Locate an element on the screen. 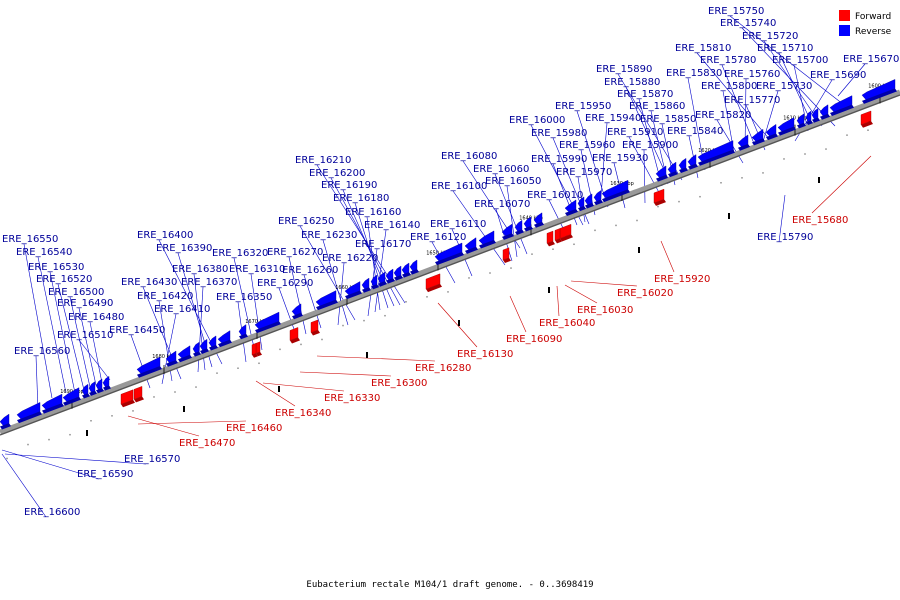 This screenshot has width=900, height=600. gene-label-ere-15920: ERE_15920 is located at coordinates (682, 279).